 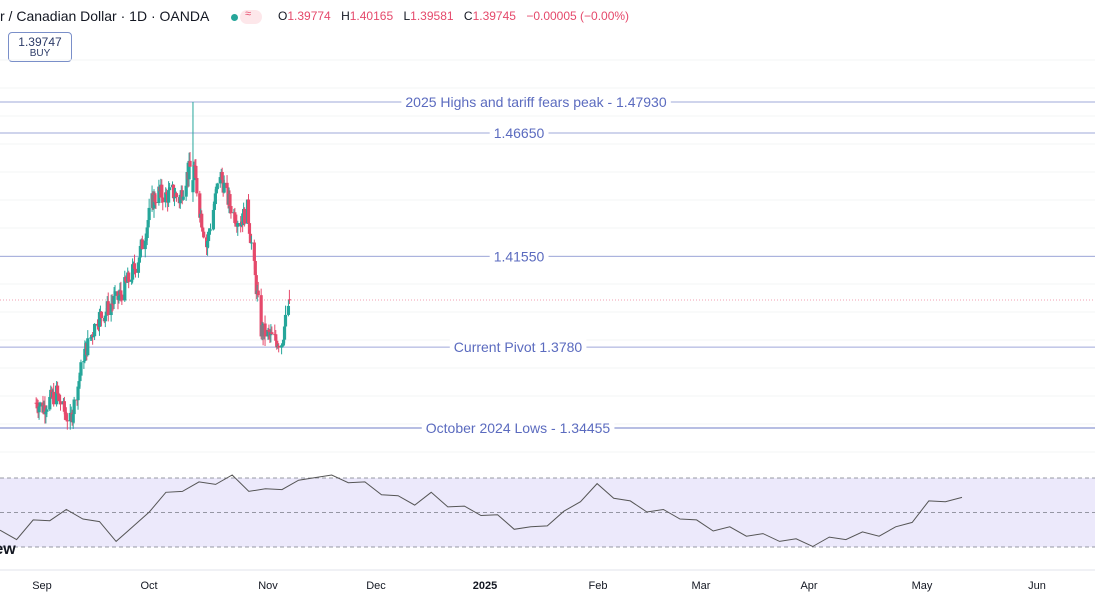 What do you see at coordinates (42, 586) in the screenshot?
I see `x-tick-label: Sep` at bounding box center [42, 586].